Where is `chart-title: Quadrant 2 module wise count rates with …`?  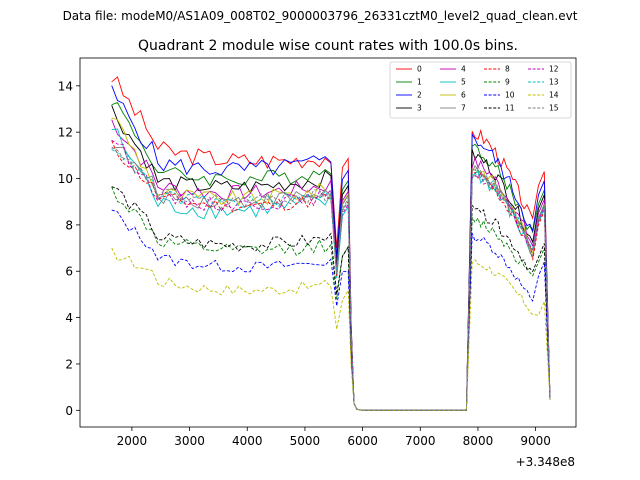 chart-title: Quadrant 2 module wise count rates with … is located at coordinates (328, 46).